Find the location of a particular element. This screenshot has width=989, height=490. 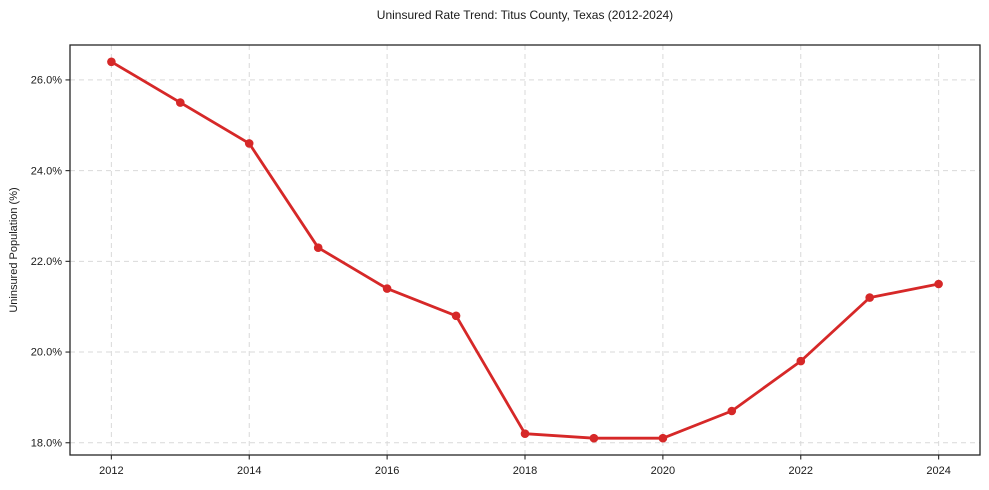

y-tick-label: 20.0% is located at coordinates (46, 353).